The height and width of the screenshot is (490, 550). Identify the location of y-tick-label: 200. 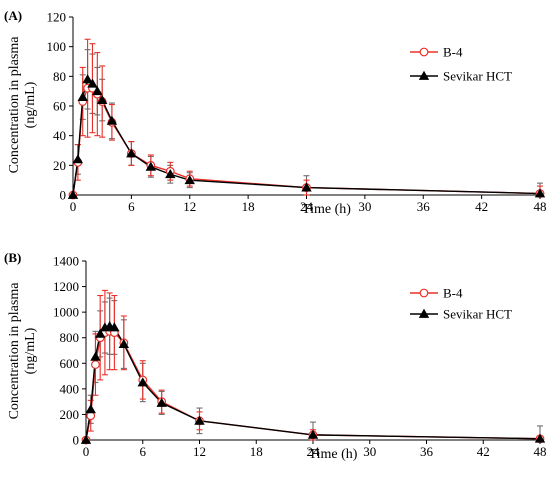
(70, 414).